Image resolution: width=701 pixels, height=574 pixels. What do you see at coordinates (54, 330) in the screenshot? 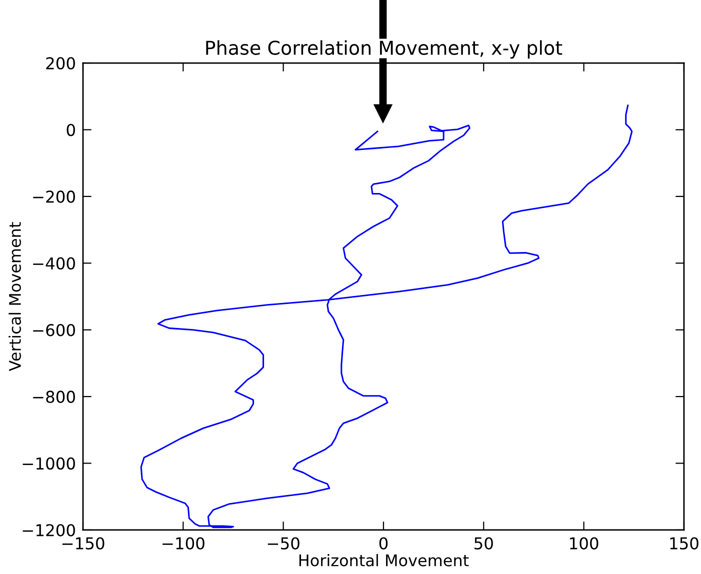
I see `y-tick-label: −600` at bounding box center [54, 330].